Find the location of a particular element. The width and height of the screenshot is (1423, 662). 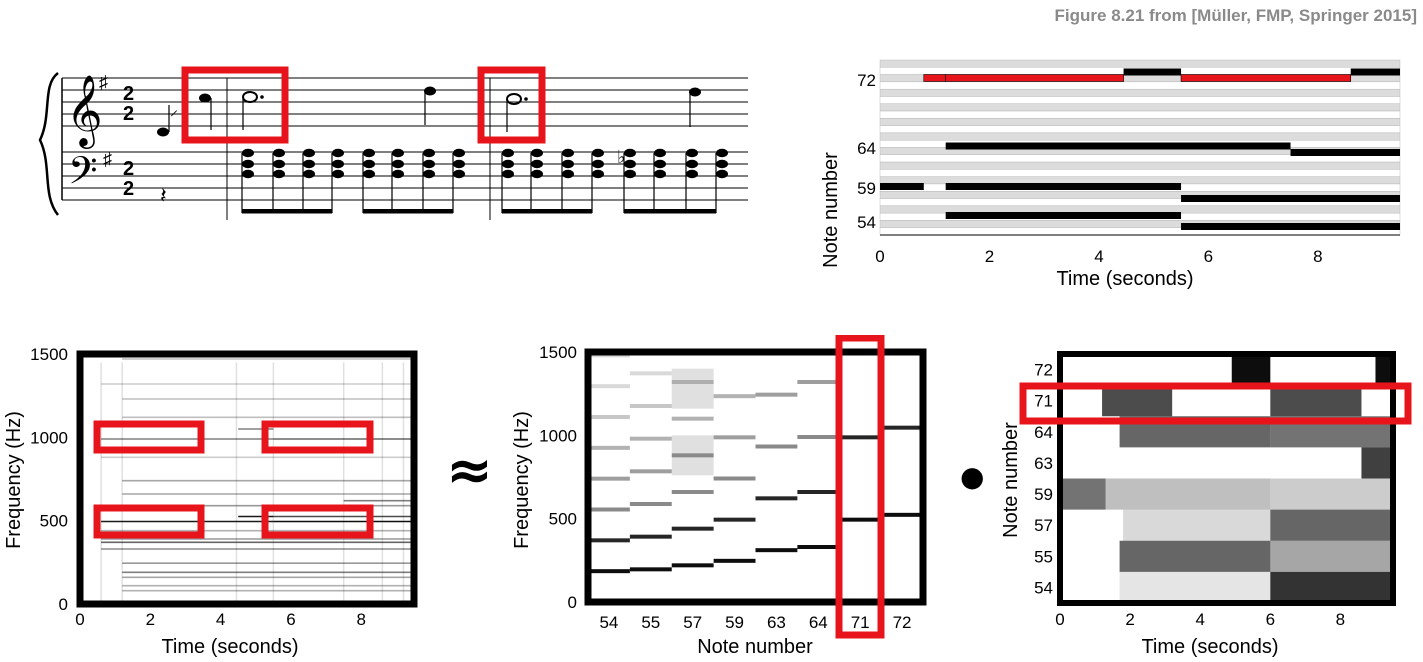

treble-clef-icon: 𝄞 is located at coordinates (84, 112).